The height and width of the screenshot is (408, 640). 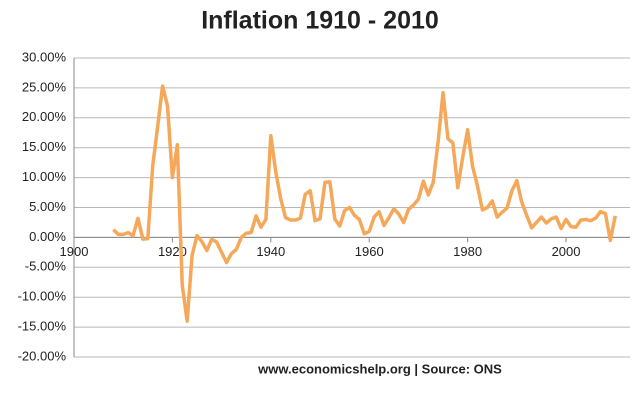 What do you see at coordinates (369, 251) in the screenshot?
I see `x-tick-label: 1960` at bounding box center [369, 251].